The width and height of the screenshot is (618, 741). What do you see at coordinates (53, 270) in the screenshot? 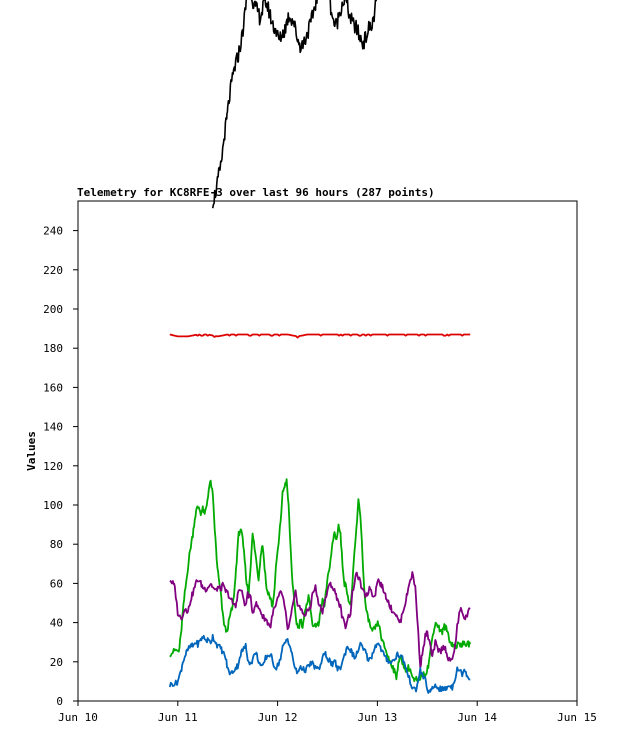
I see `y-tick-label: 220` at bounding box center [53, 270].